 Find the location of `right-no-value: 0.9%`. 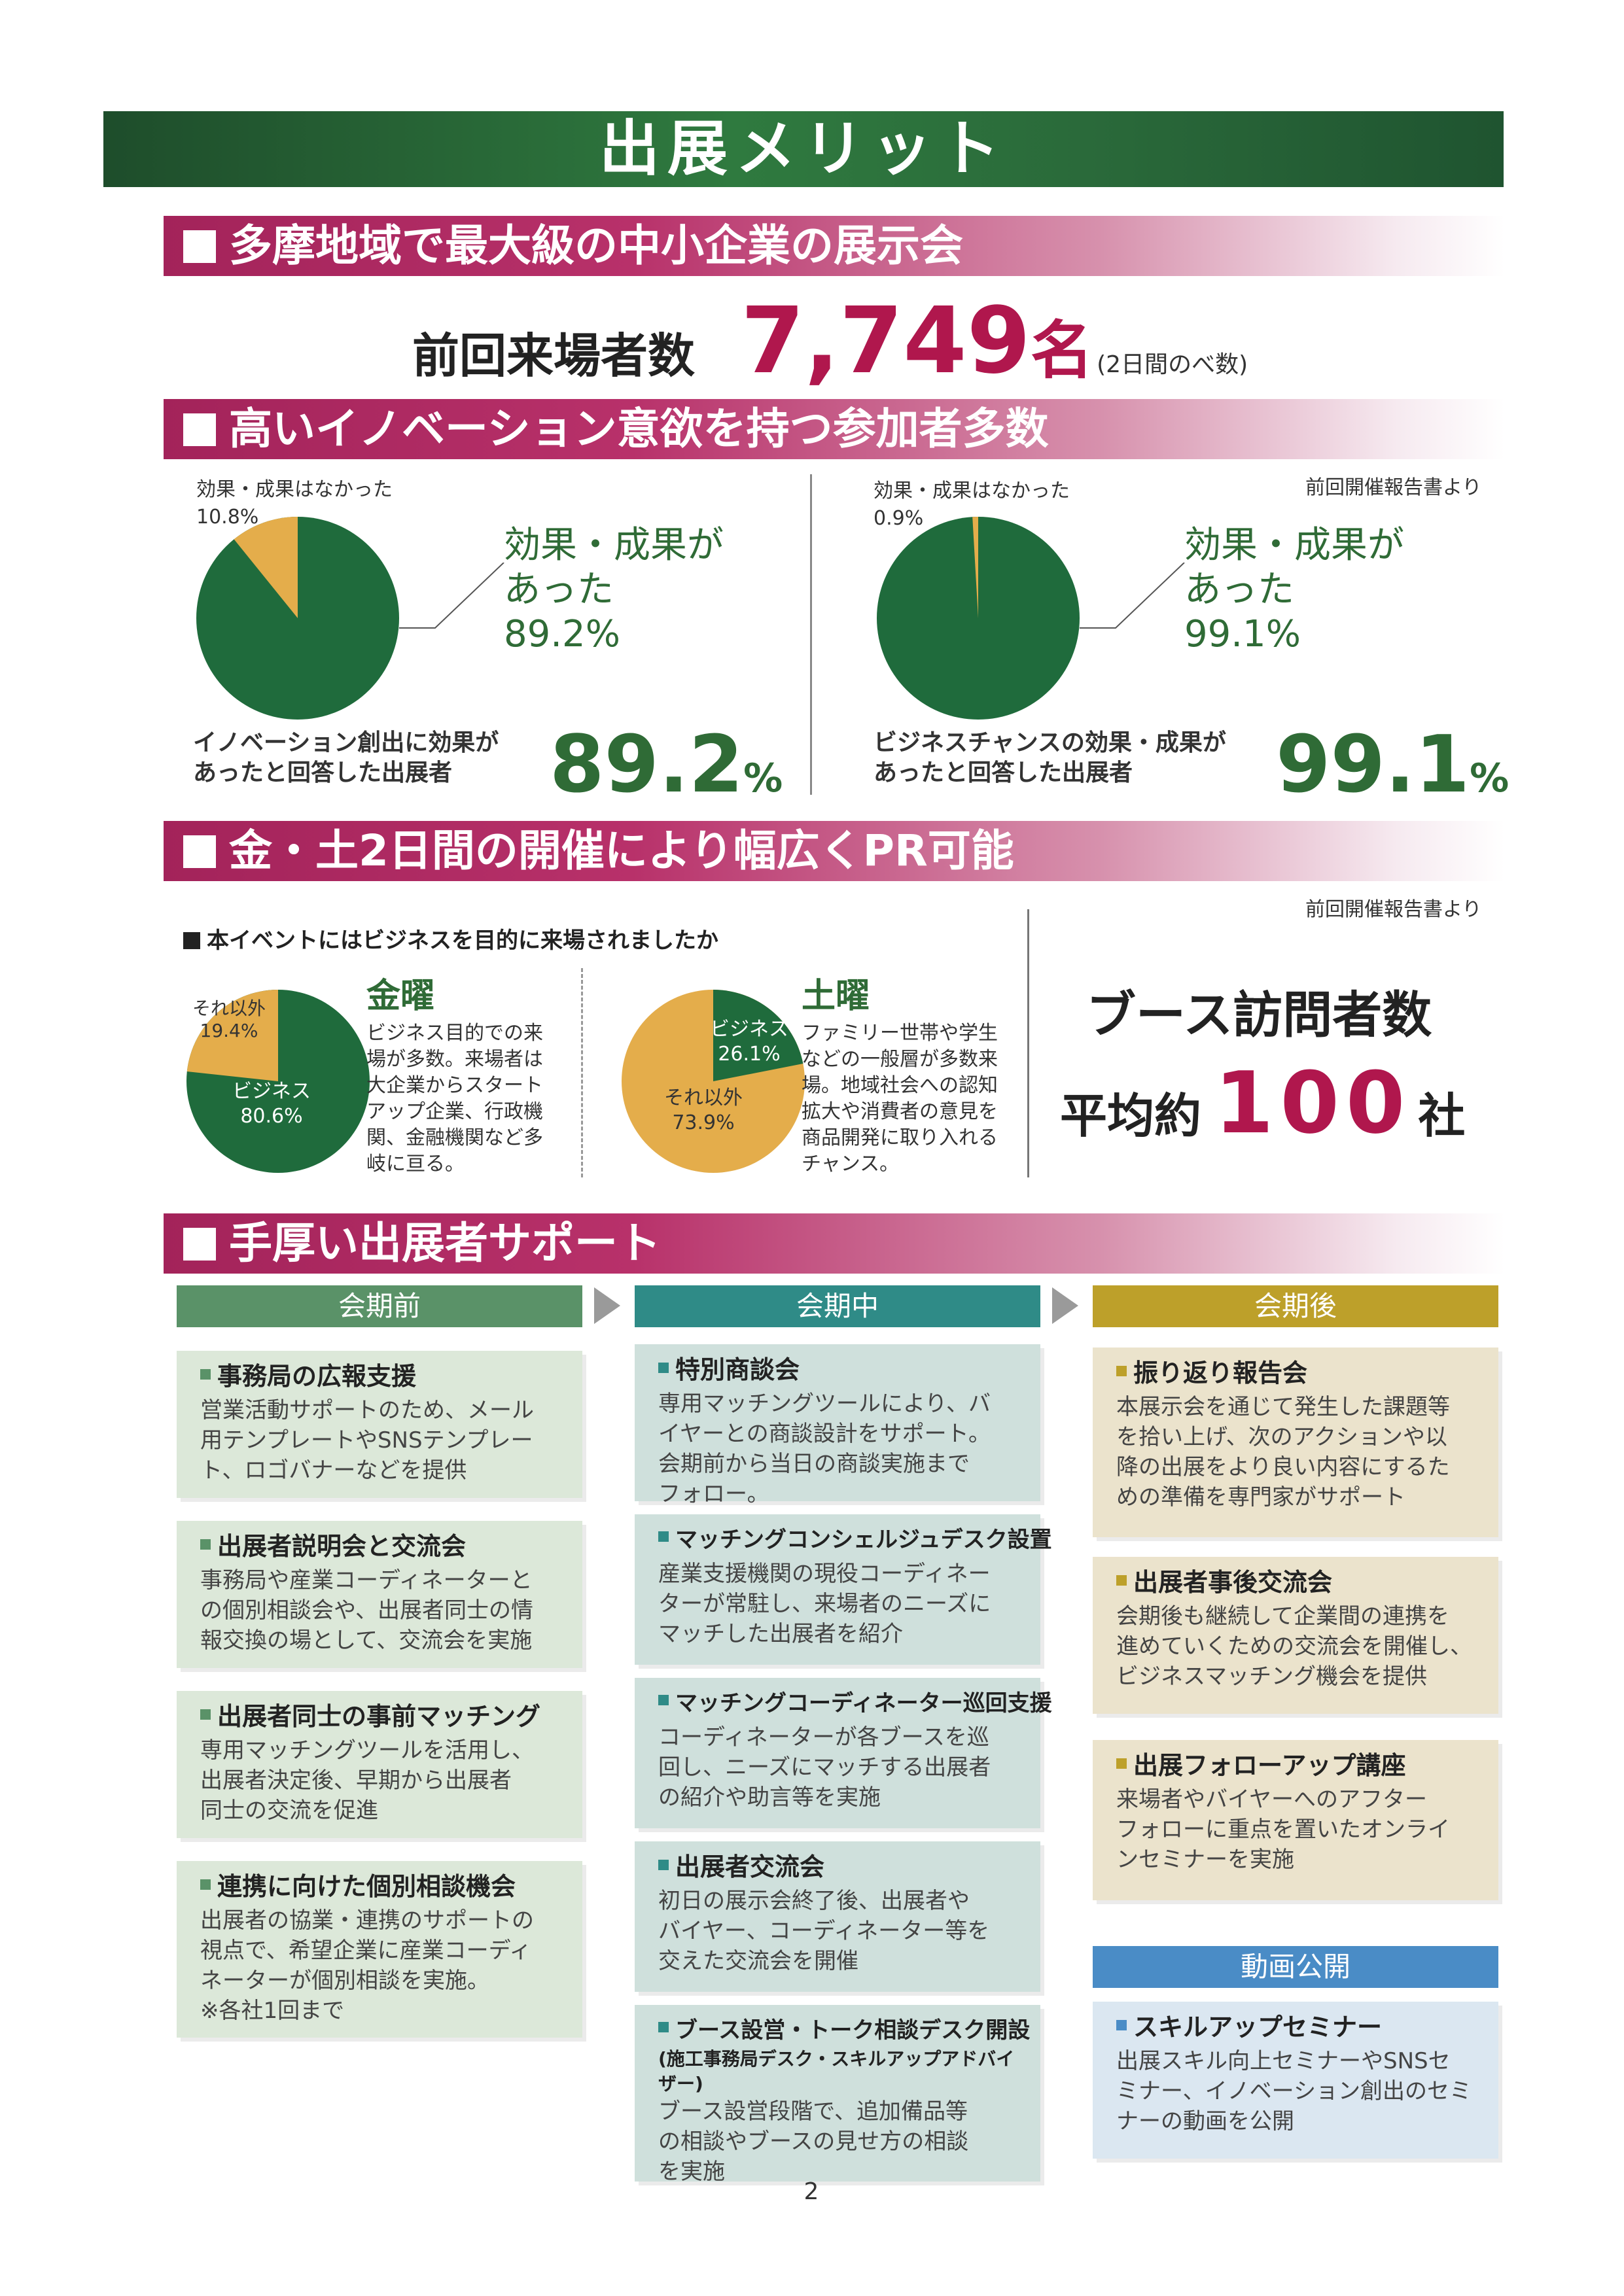

right-no-value: 0.9% is located at coordinates (899, 518).